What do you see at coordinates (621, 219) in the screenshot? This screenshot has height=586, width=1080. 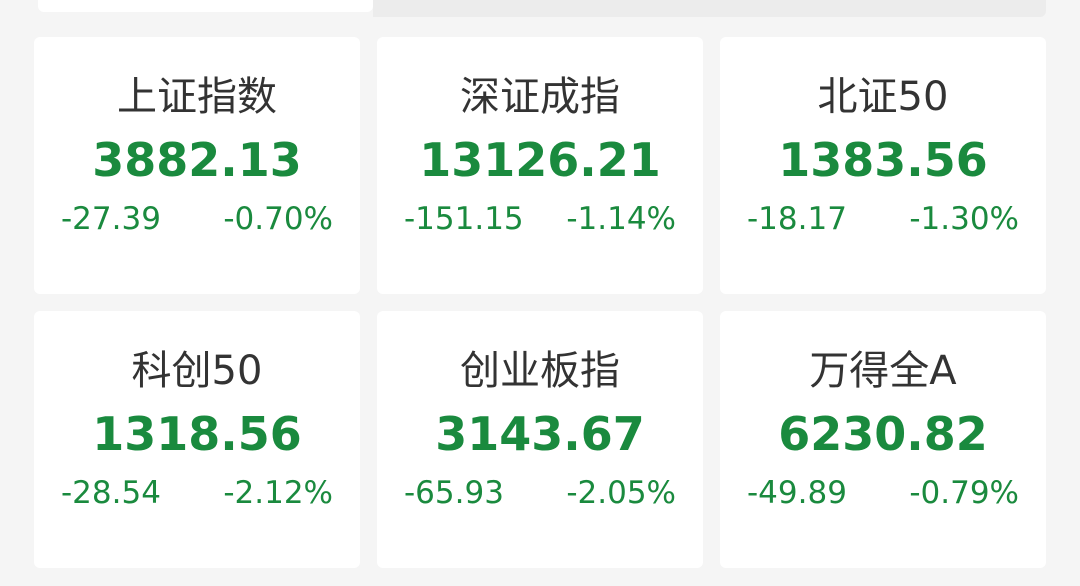 I see `index-change-percent: -1.14%` at bounding box center [621, 219].